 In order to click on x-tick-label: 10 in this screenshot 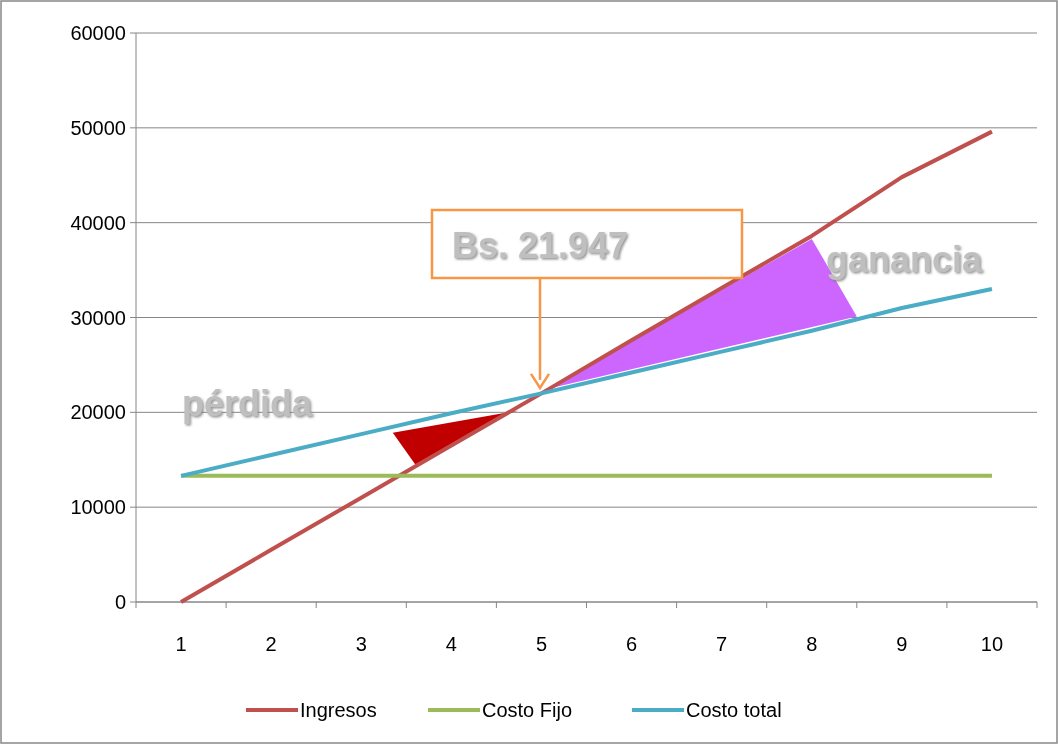, I will do `click(992, 644)`.